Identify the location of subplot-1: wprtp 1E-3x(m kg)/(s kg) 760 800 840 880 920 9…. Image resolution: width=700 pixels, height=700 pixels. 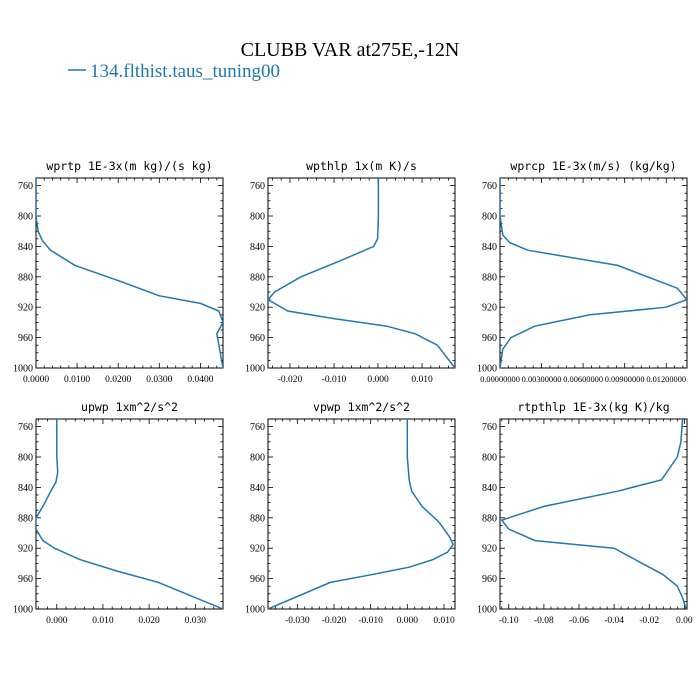
(118, 272).